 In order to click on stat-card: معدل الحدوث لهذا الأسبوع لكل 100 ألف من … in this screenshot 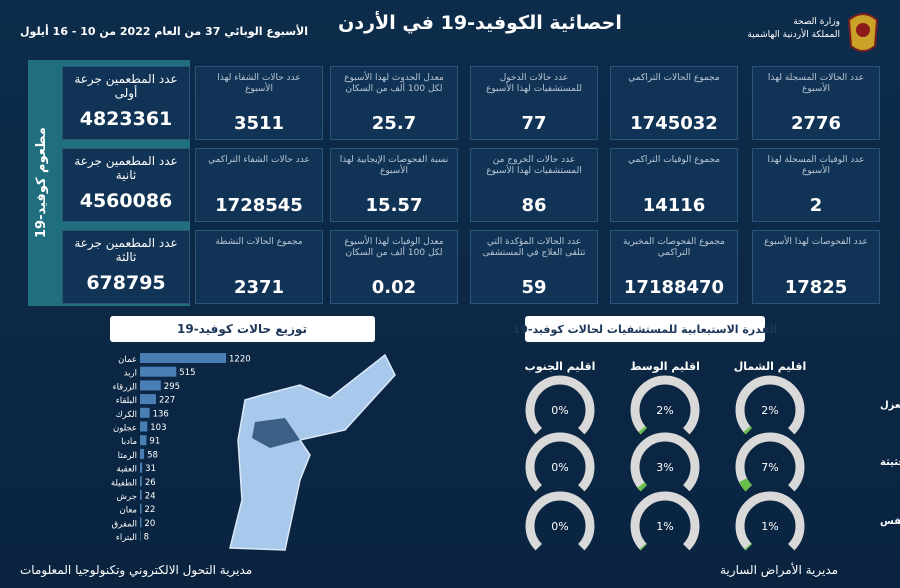, I will do `click(394, 103)`.